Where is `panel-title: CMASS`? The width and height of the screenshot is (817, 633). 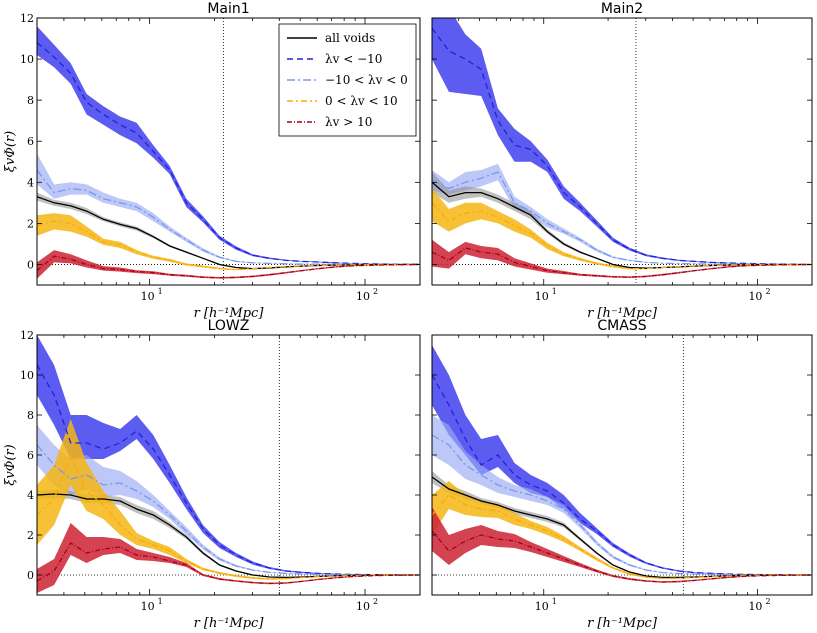
panel-title: CMASS is located at coordinates (621, 326).